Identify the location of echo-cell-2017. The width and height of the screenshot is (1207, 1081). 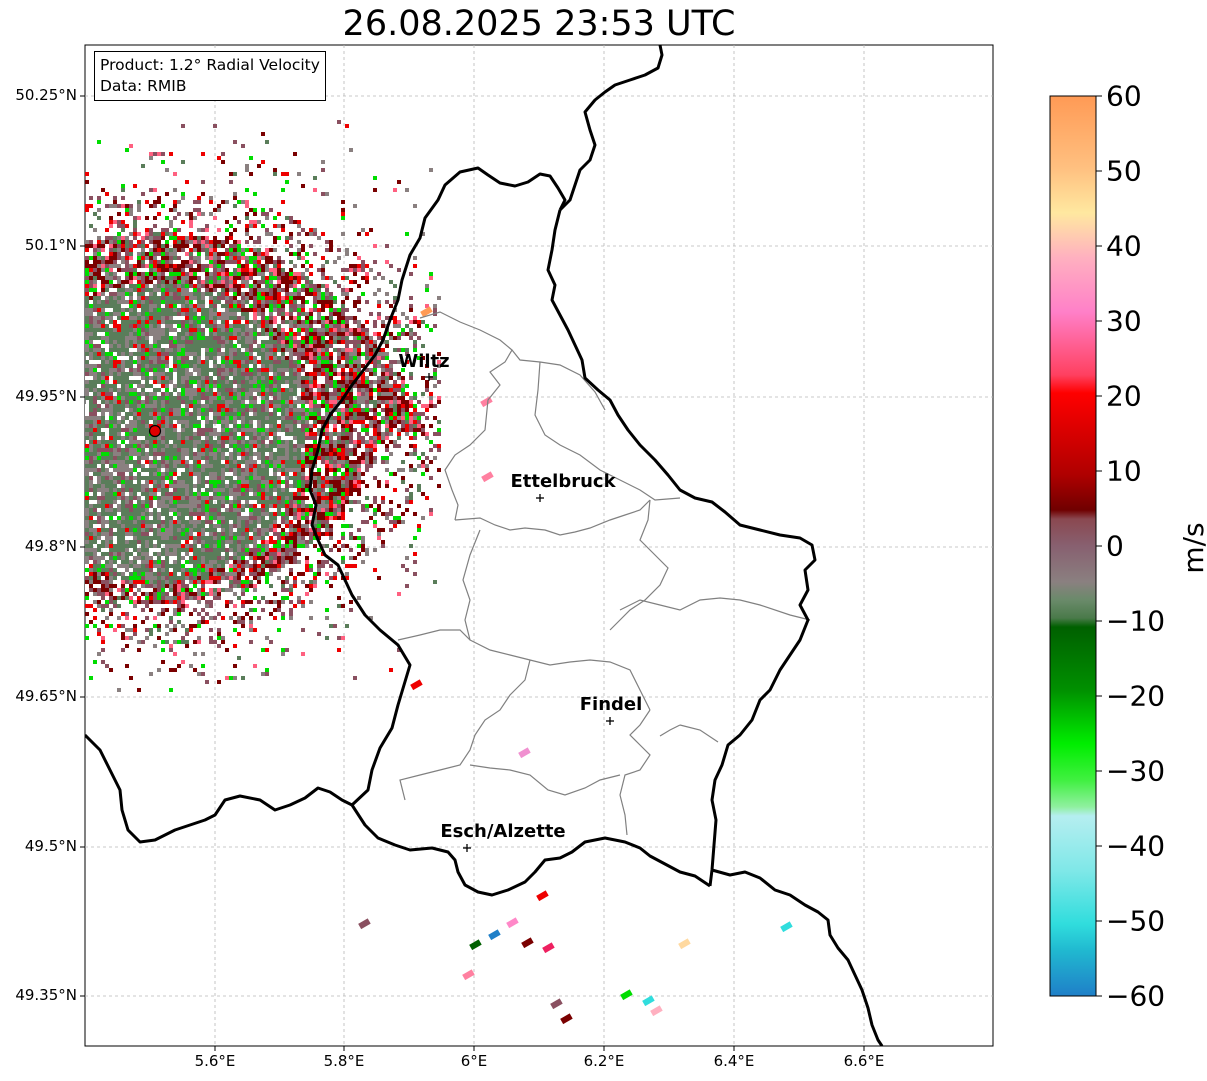
(423, 346).